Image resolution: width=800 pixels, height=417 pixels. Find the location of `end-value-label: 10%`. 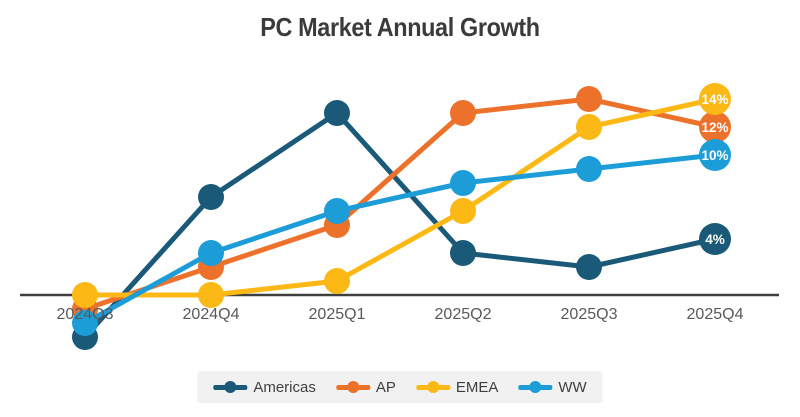

end-value-label: 10% is located at coordinates (714, 155).